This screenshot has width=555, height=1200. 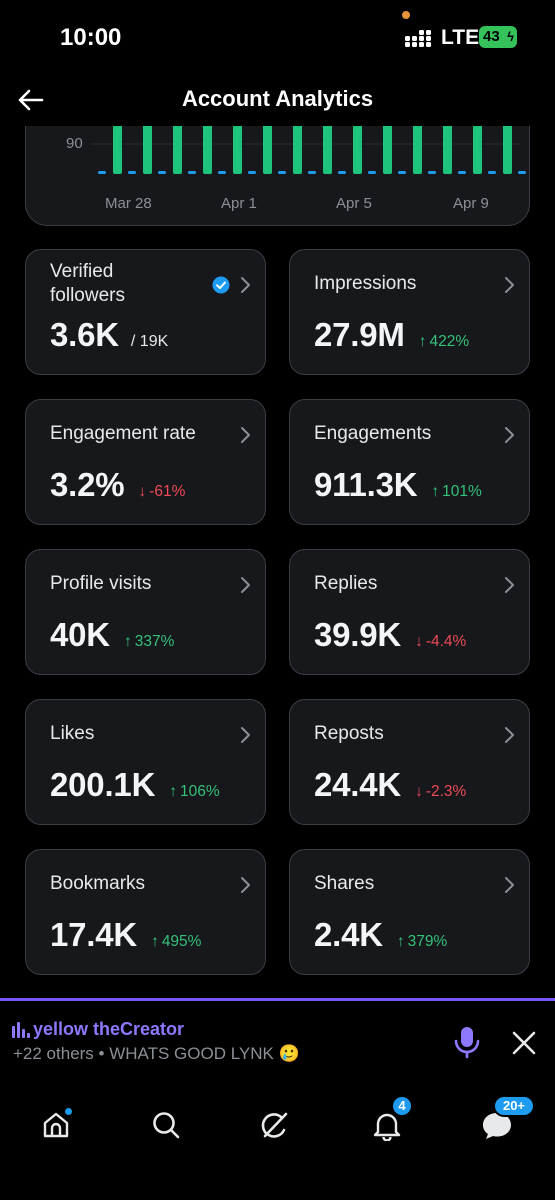 I want to click on stat-card-replies: Replies 39.9K ↓ -4.4%, so click(x=409, y=612).